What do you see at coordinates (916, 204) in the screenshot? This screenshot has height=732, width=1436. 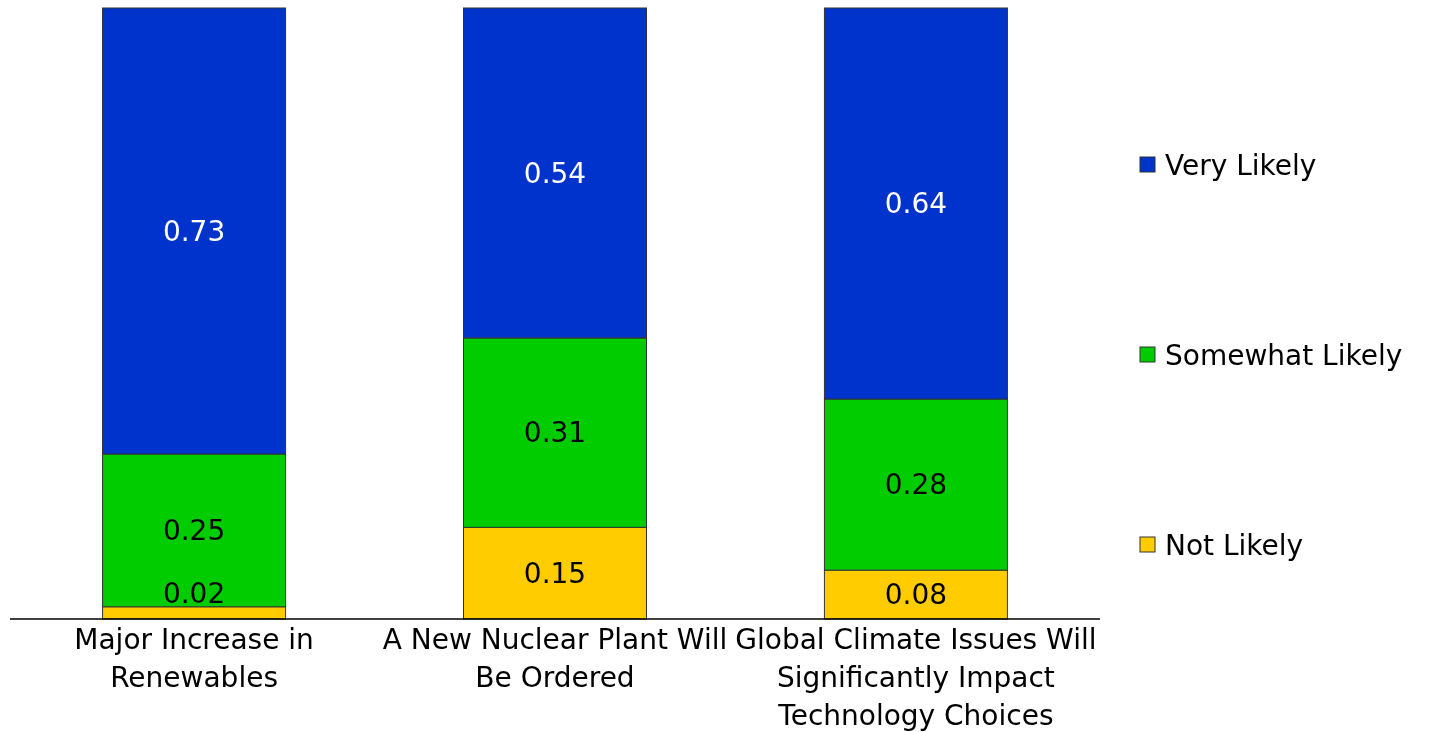 I see `data-label: 0.64` at bounding box center [916, 204].